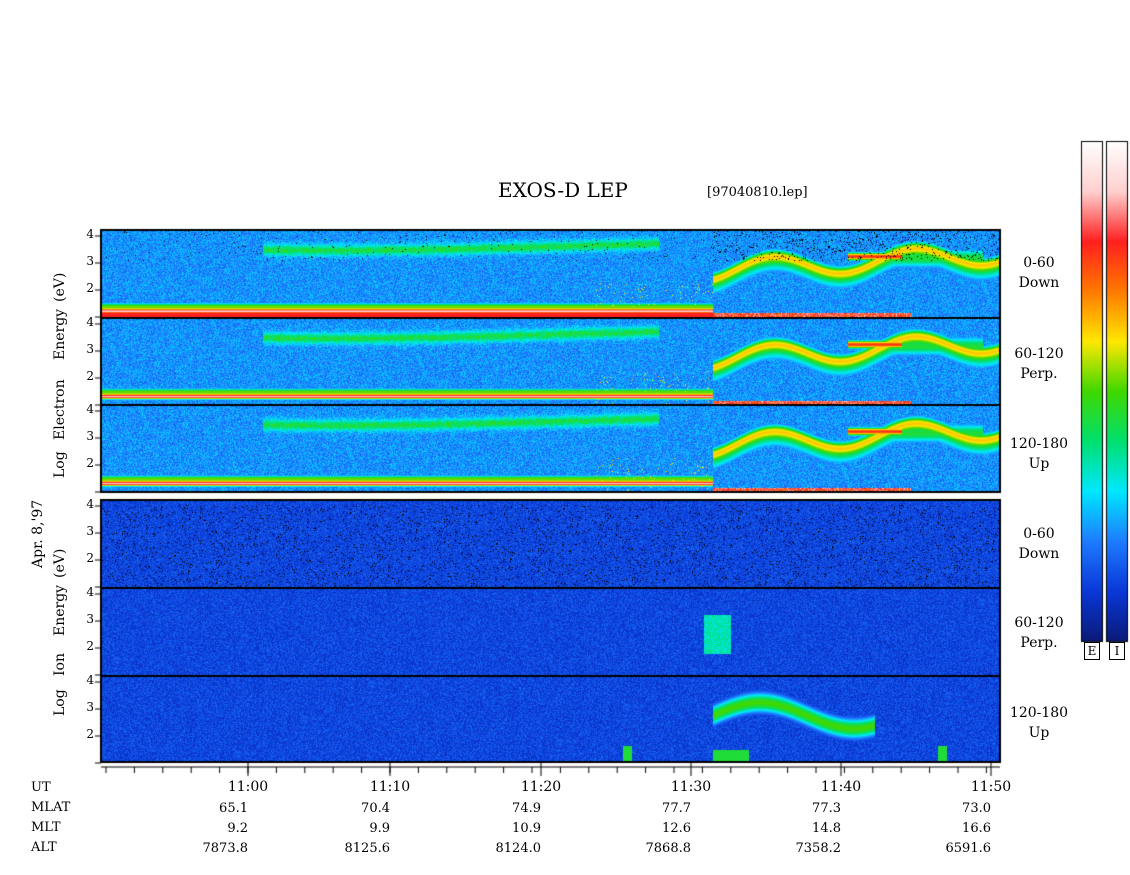  I want to click on ion-ylabel-word: Log, so click(60, 702).